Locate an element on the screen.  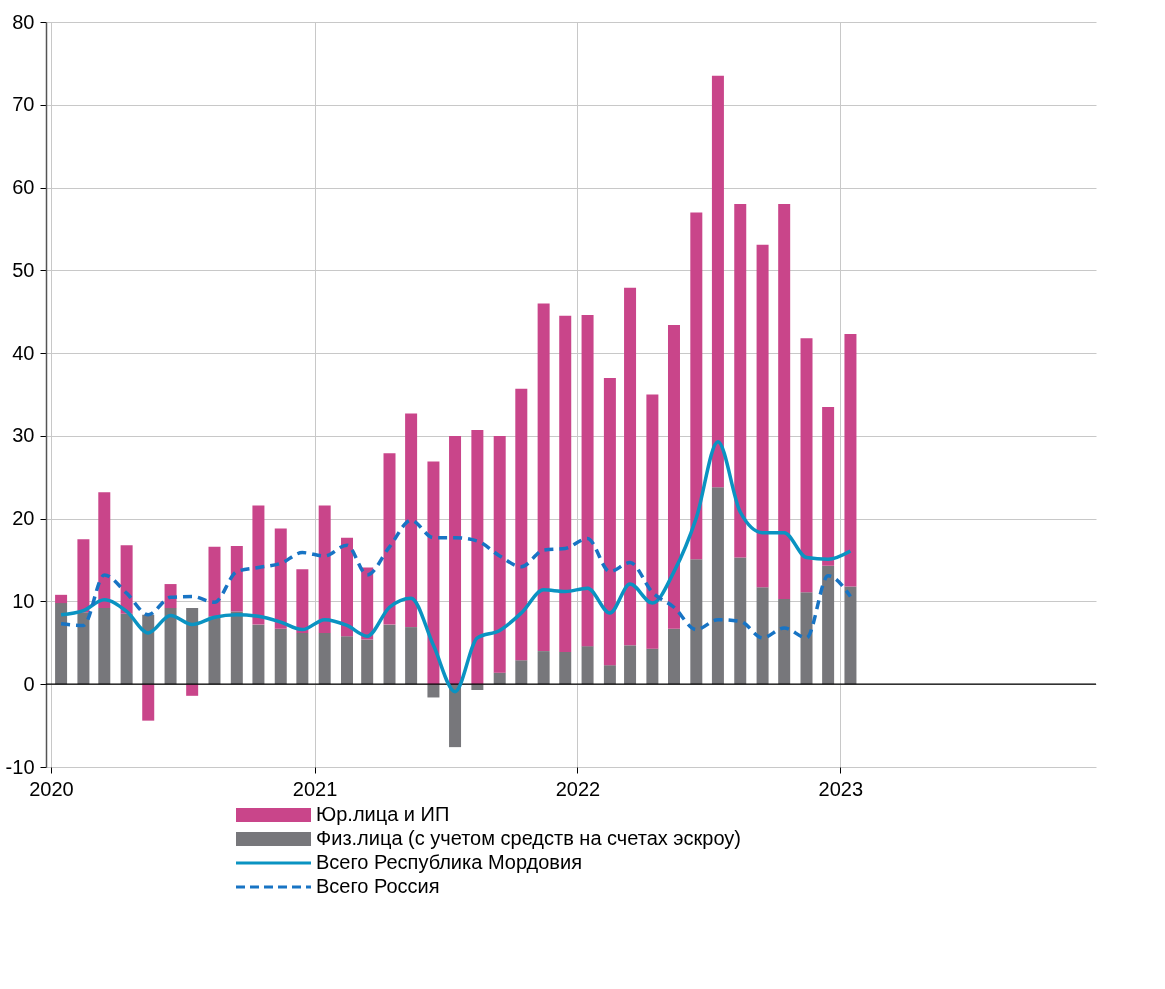
legend-label: Всего Россия is located at coordinates (378, 886).